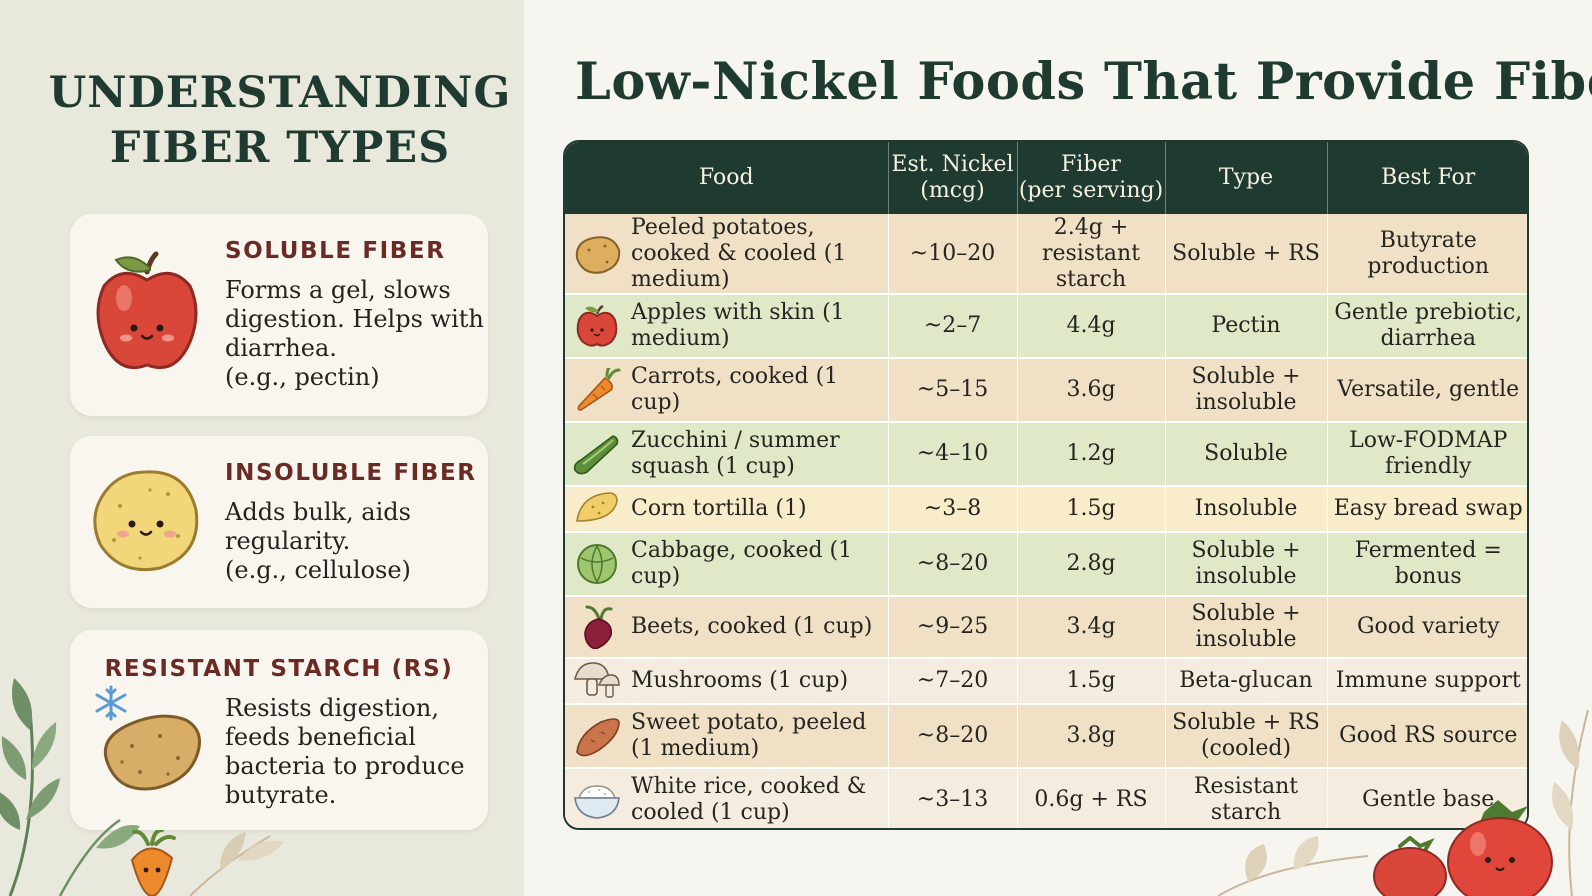 Image resolution: width=1592 pixels, height=896 pixels. What do you see at coordinates (1410, 866) in the screenshot?
I see `tomato-small-decoration-icon` at bounding box center [1410, 866].